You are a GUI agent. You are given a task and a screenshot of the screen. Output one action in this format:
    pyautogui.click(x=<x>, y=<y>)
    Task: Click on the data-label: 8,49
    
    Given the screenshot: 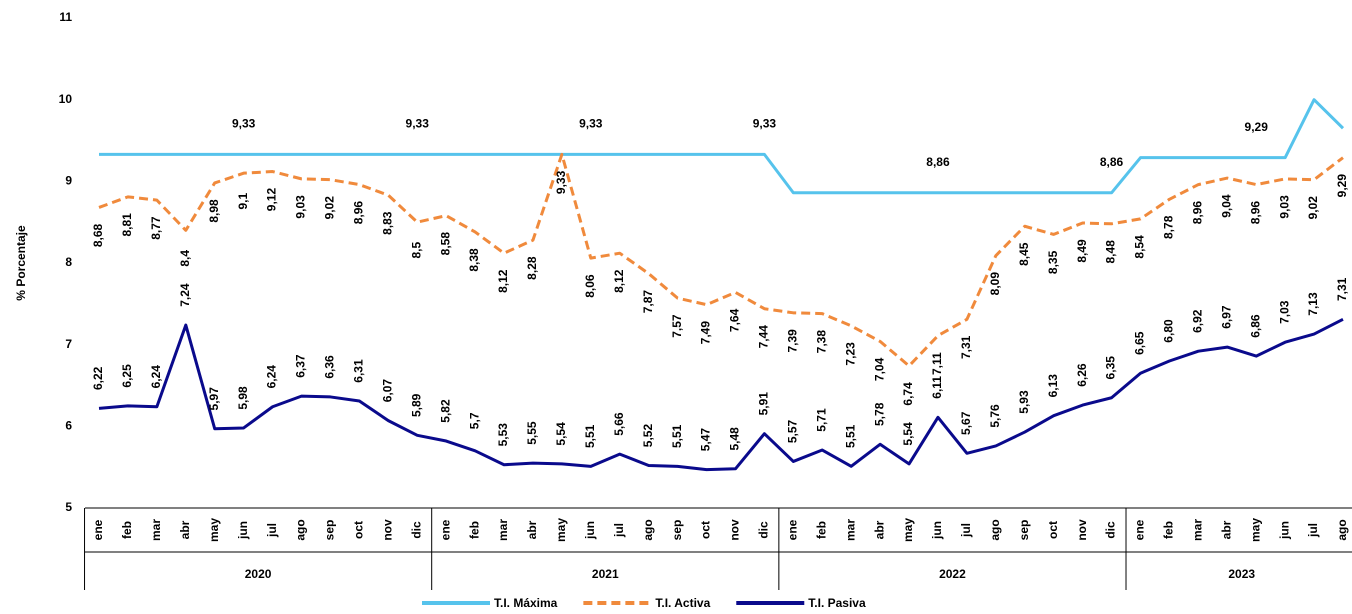 What is the action you would take?
    pyautogui.click(x=1082, y=251)
    